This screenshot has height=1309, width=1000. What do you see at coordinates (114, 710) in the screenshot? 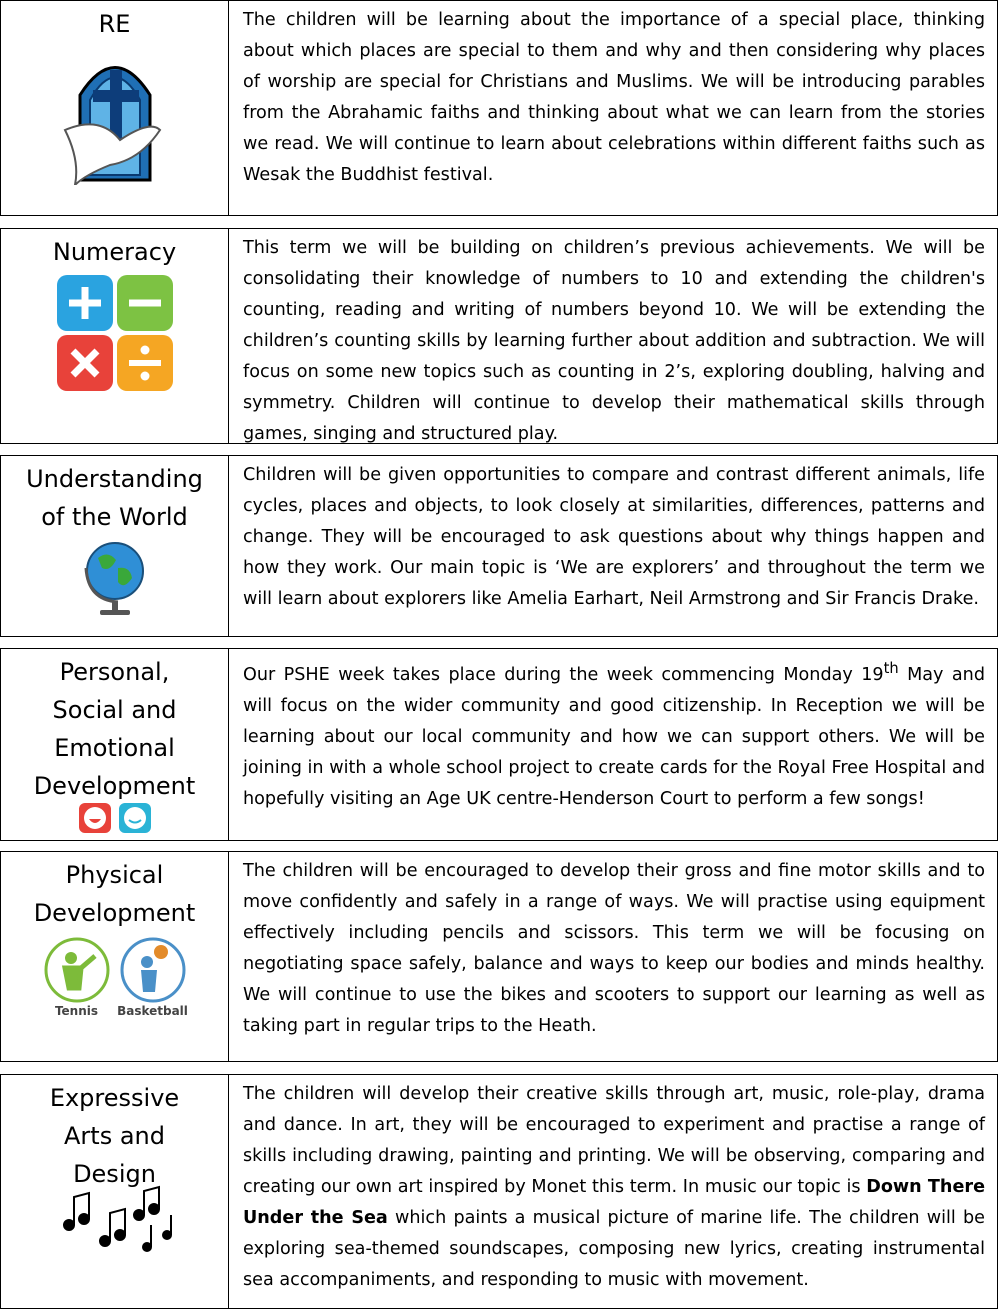
I see `subject: Social and` at bounding box center [114, 710].